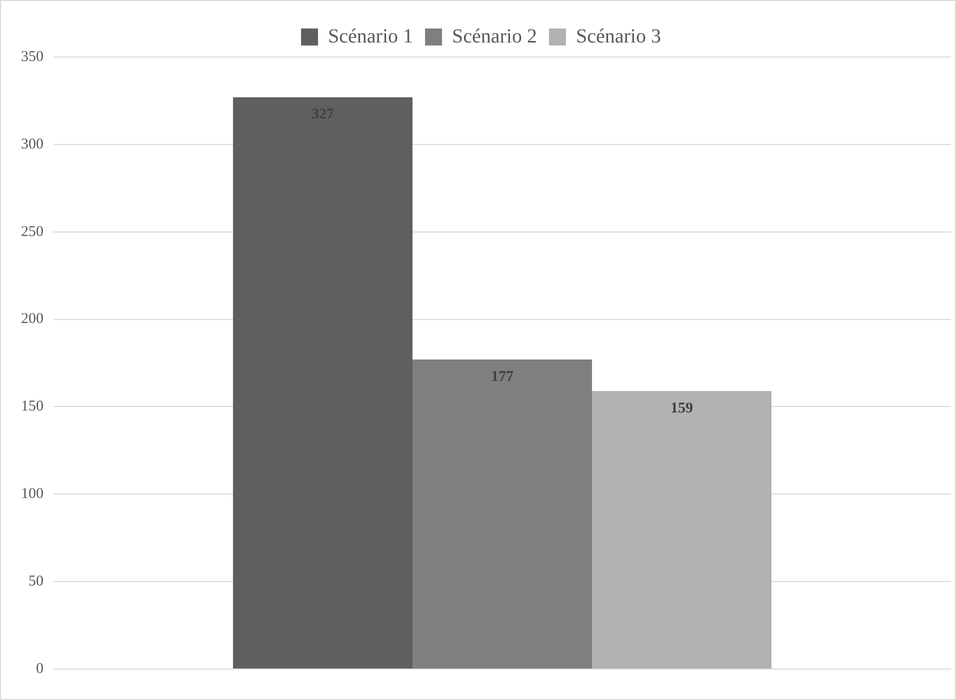 This screenshot has width=956, height=700. I want to click on legend-label: Scénario 2, so click(494, 36).